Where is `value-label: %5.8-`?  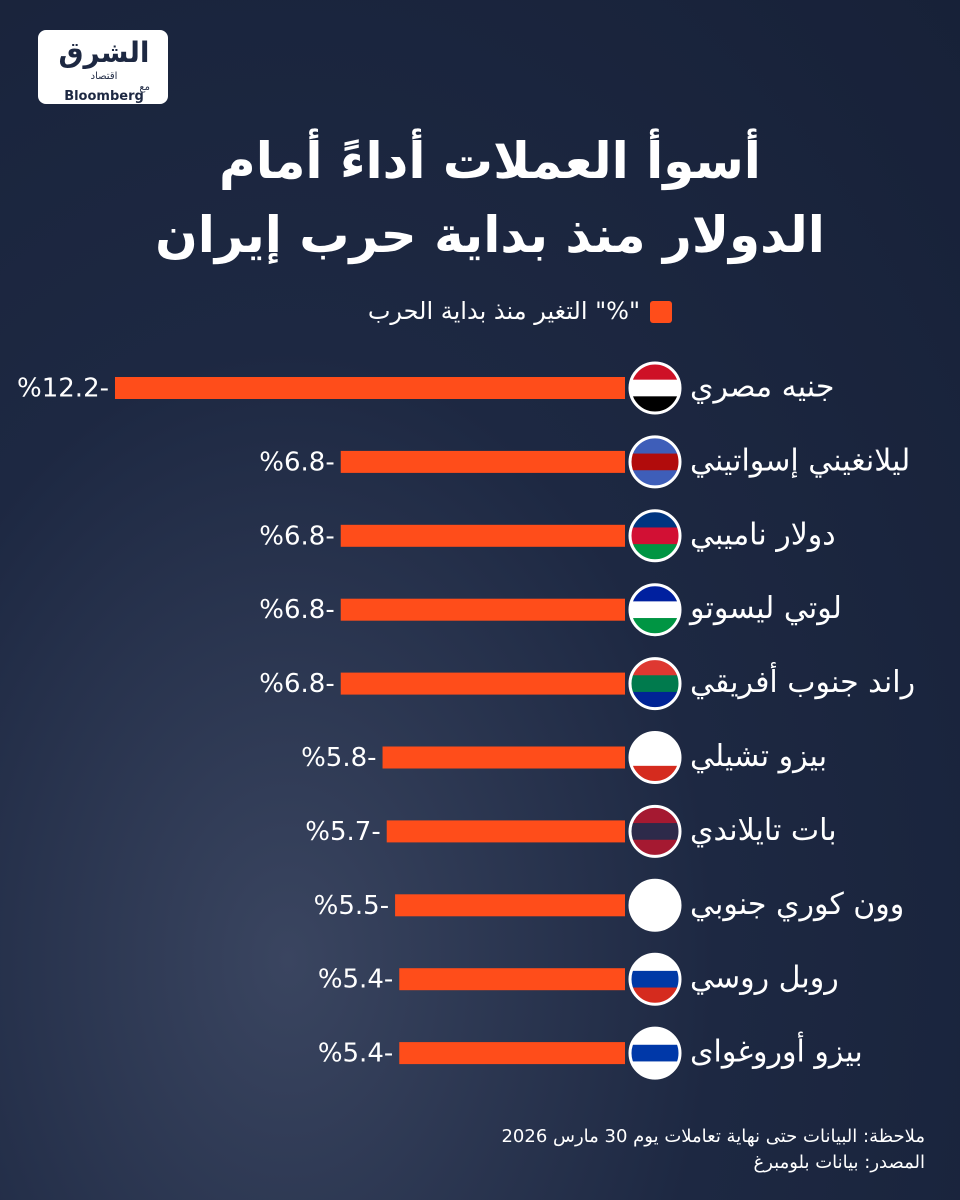 value-label: %5.8- is located at coordinates (338, 758).